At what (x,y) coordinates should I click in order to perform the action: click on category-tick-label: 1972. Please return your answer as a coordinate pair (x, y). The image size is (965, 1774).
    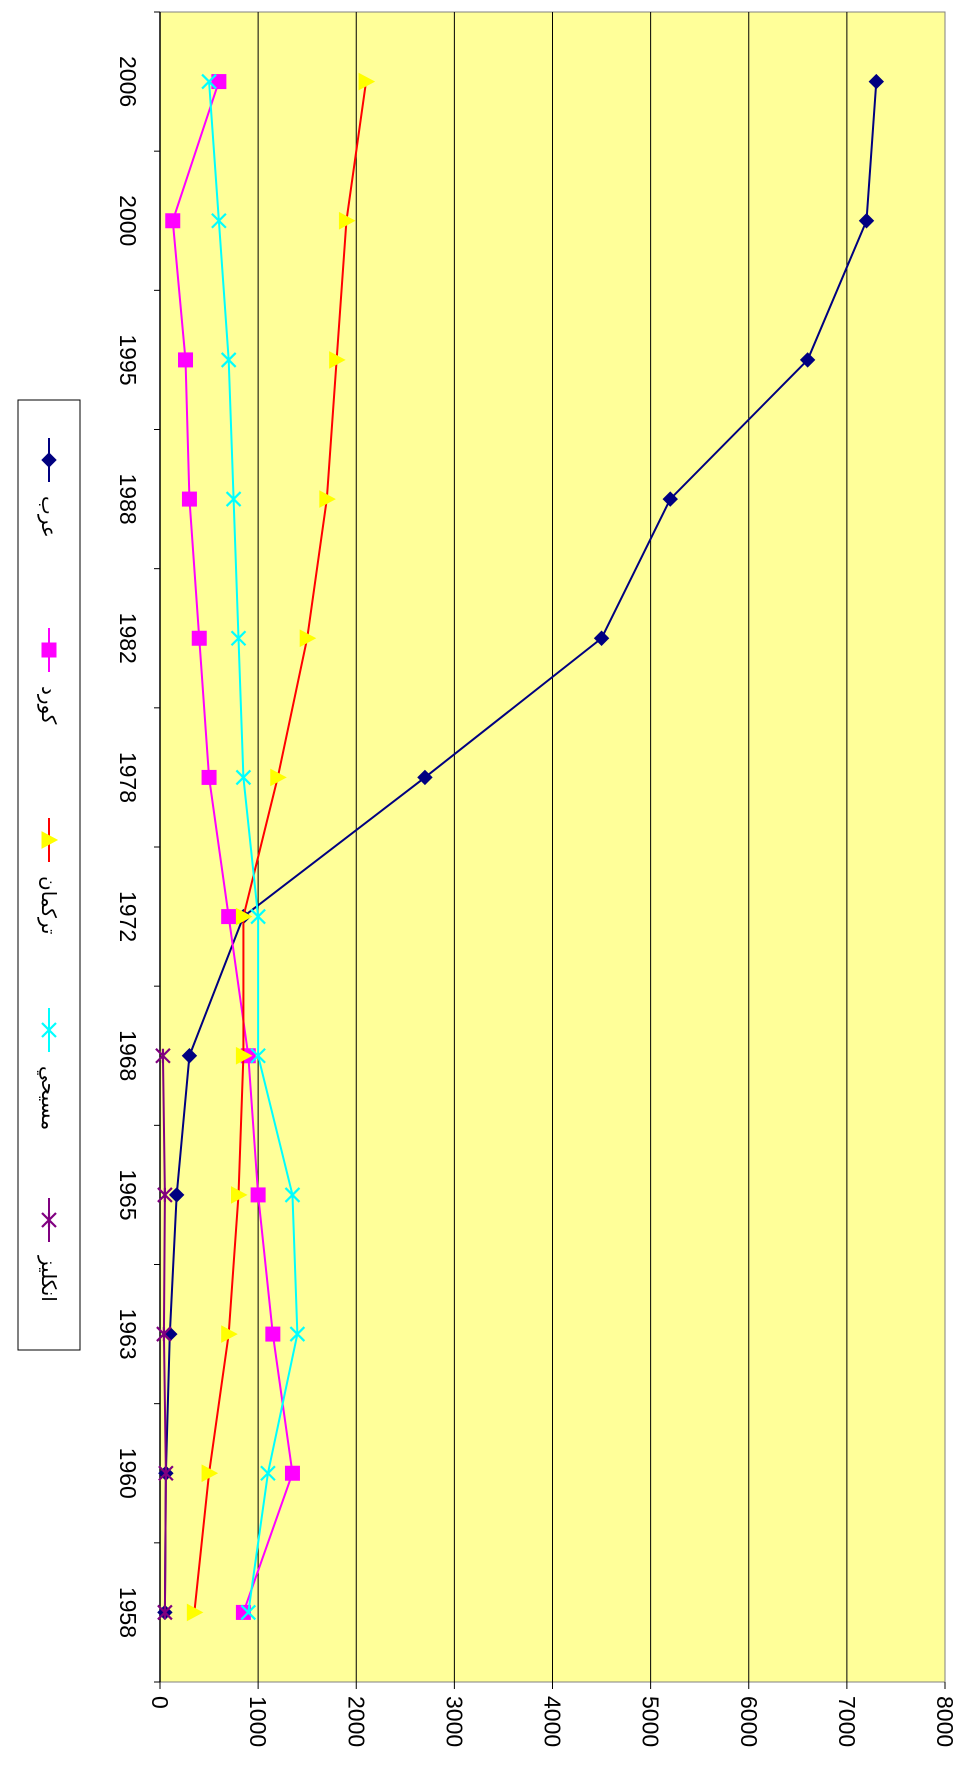
    Looking at the image, I should click on (128, 916).